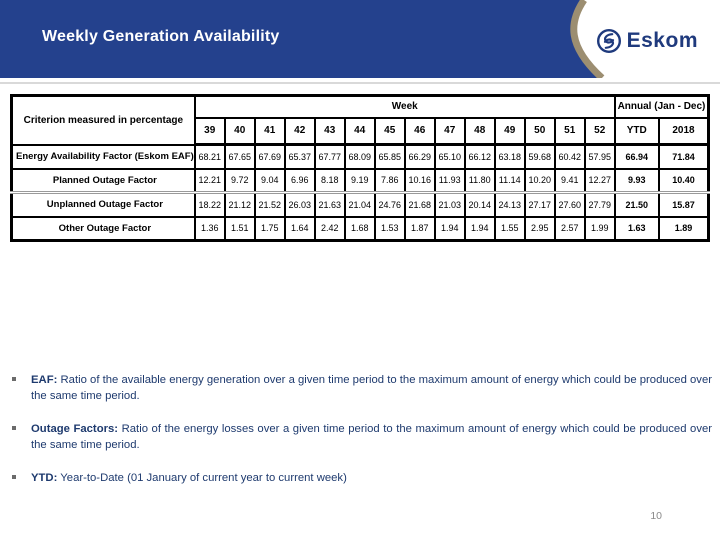 This screenshot has height=540, width=720. I want to click on definition-lead: EAF:, so click(44, 380).